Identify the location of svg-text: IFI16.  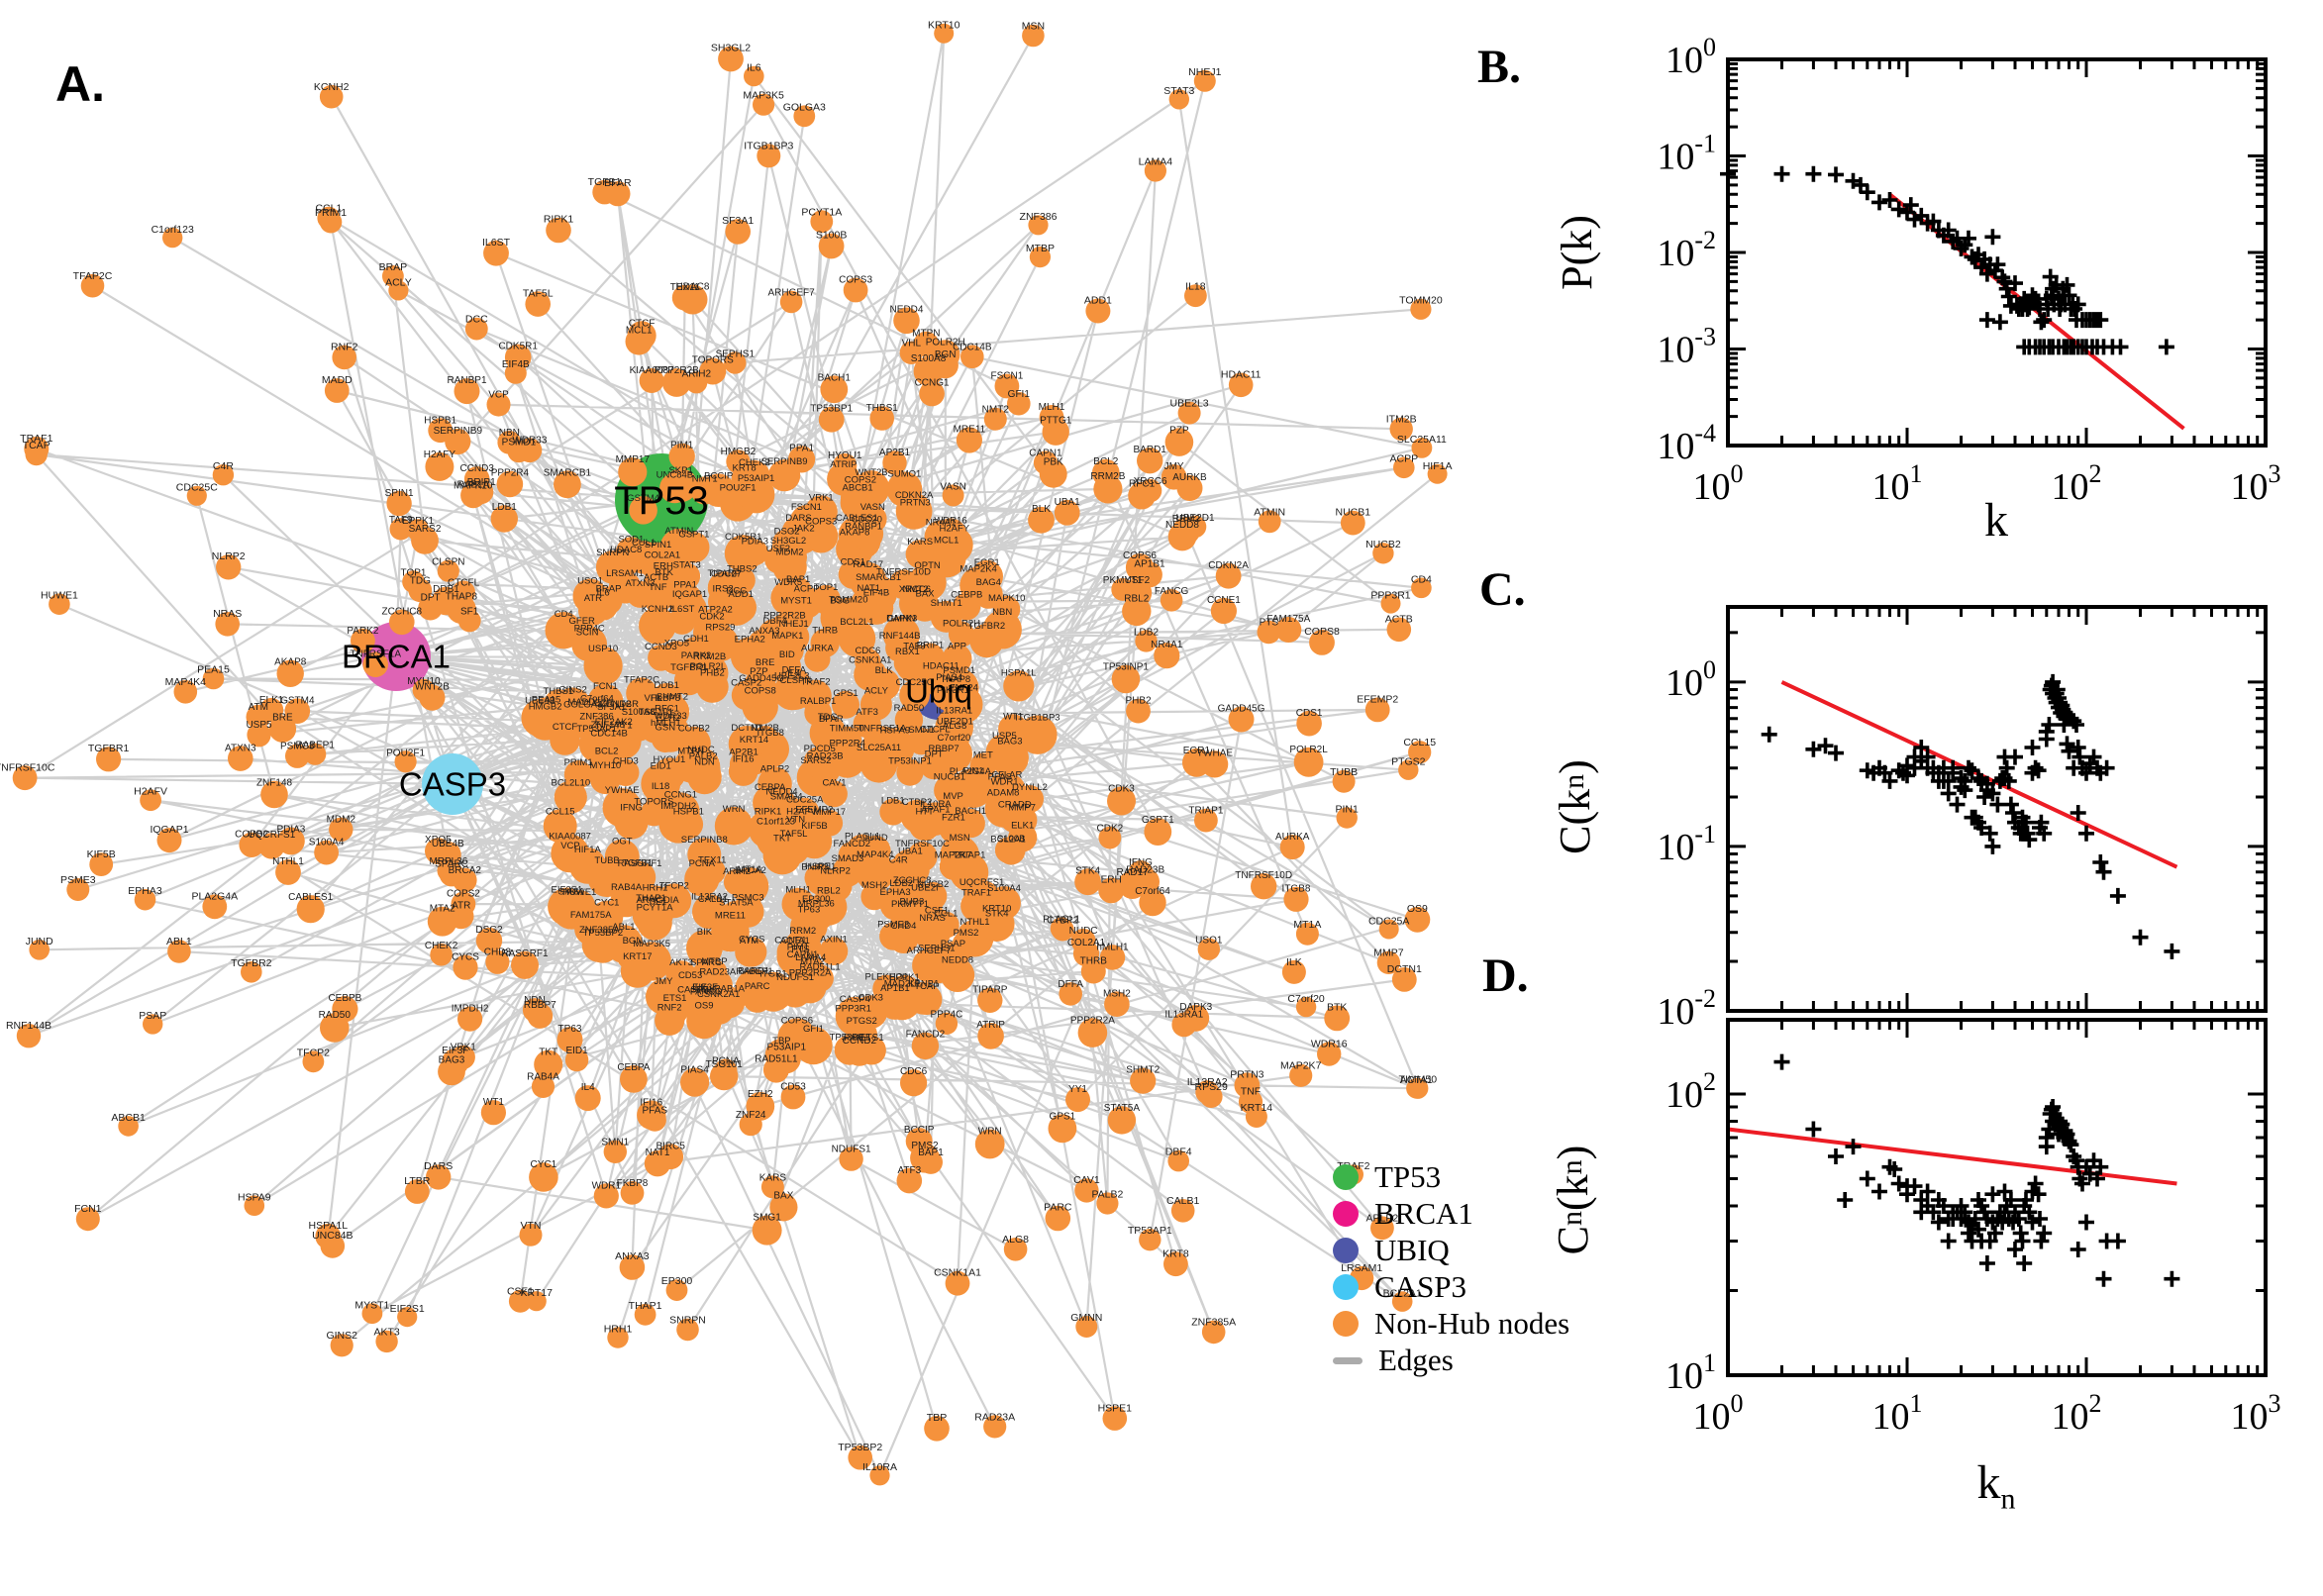
(651, 1103).